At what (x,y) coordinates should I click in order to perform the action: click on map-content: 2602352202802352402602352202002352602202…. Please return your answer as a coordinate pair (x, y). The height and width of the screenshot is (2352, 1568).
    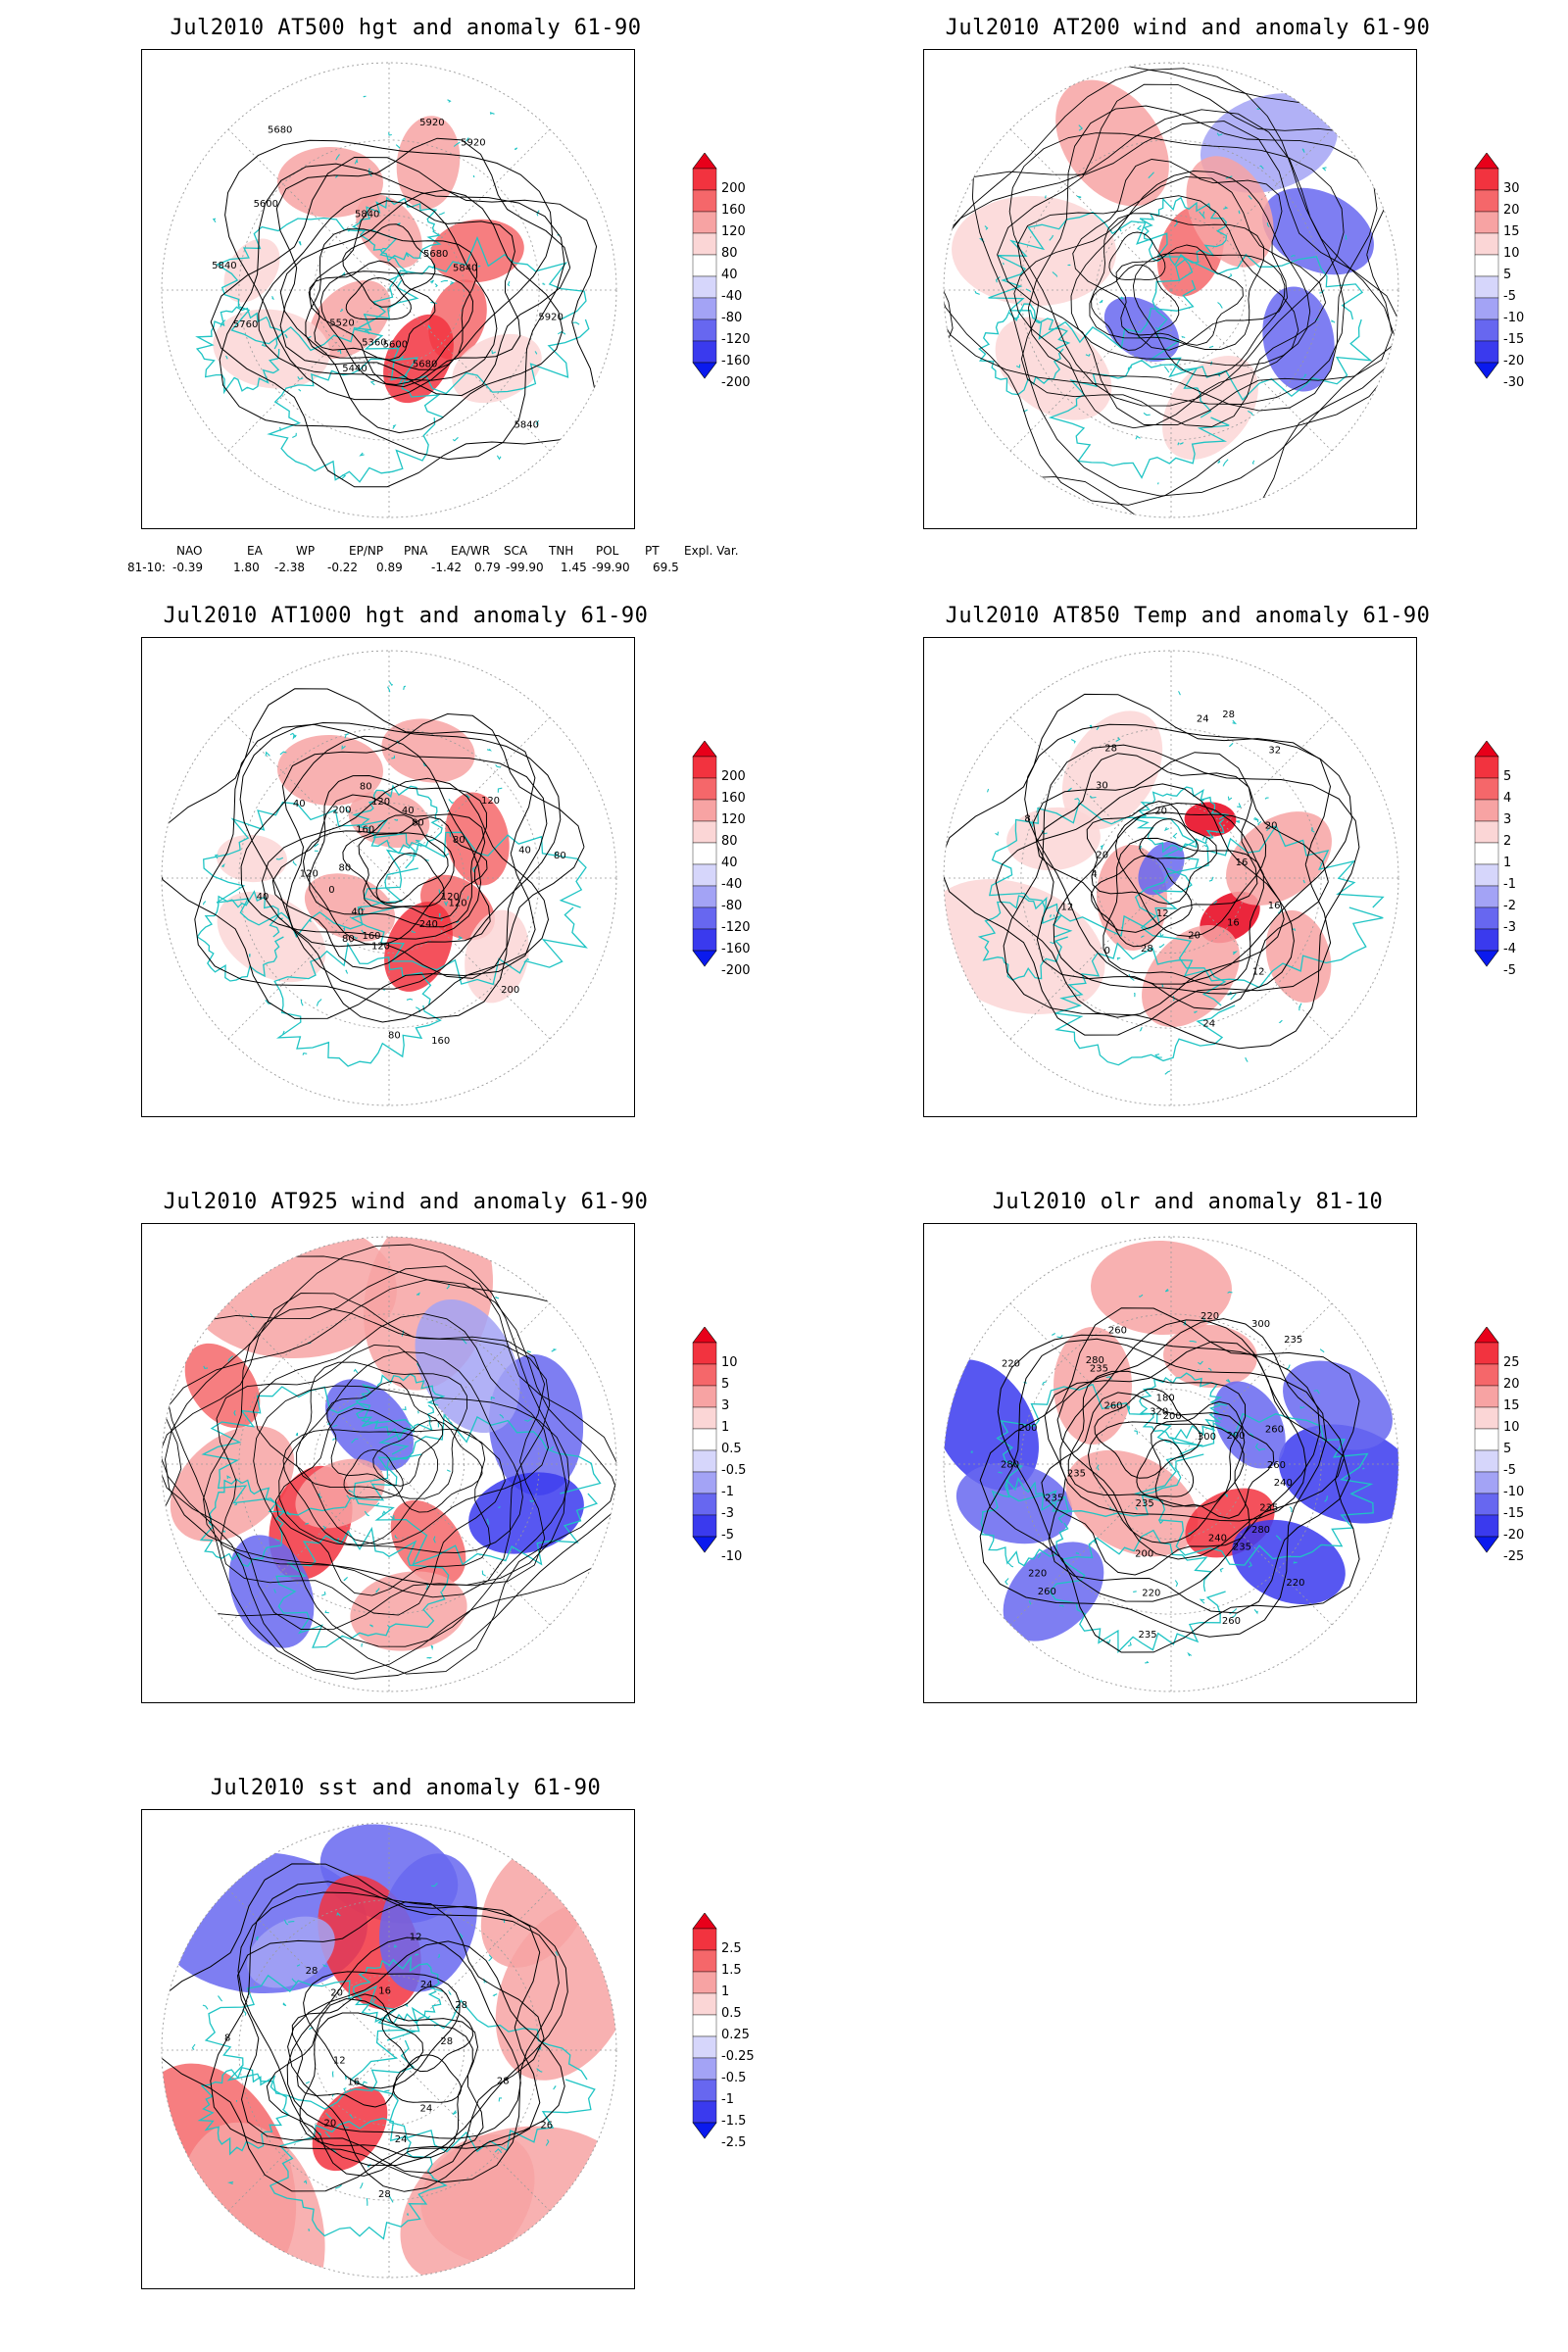
    Looking at the image, I should click on (1171, 1464).